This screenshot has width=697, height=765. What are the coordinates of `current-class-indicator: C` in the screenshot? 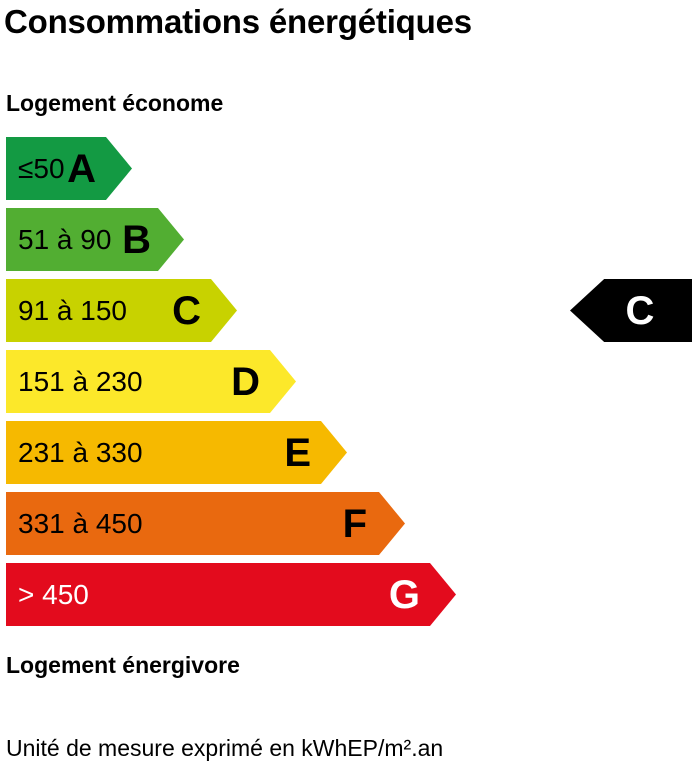 It's located at (631, 310).